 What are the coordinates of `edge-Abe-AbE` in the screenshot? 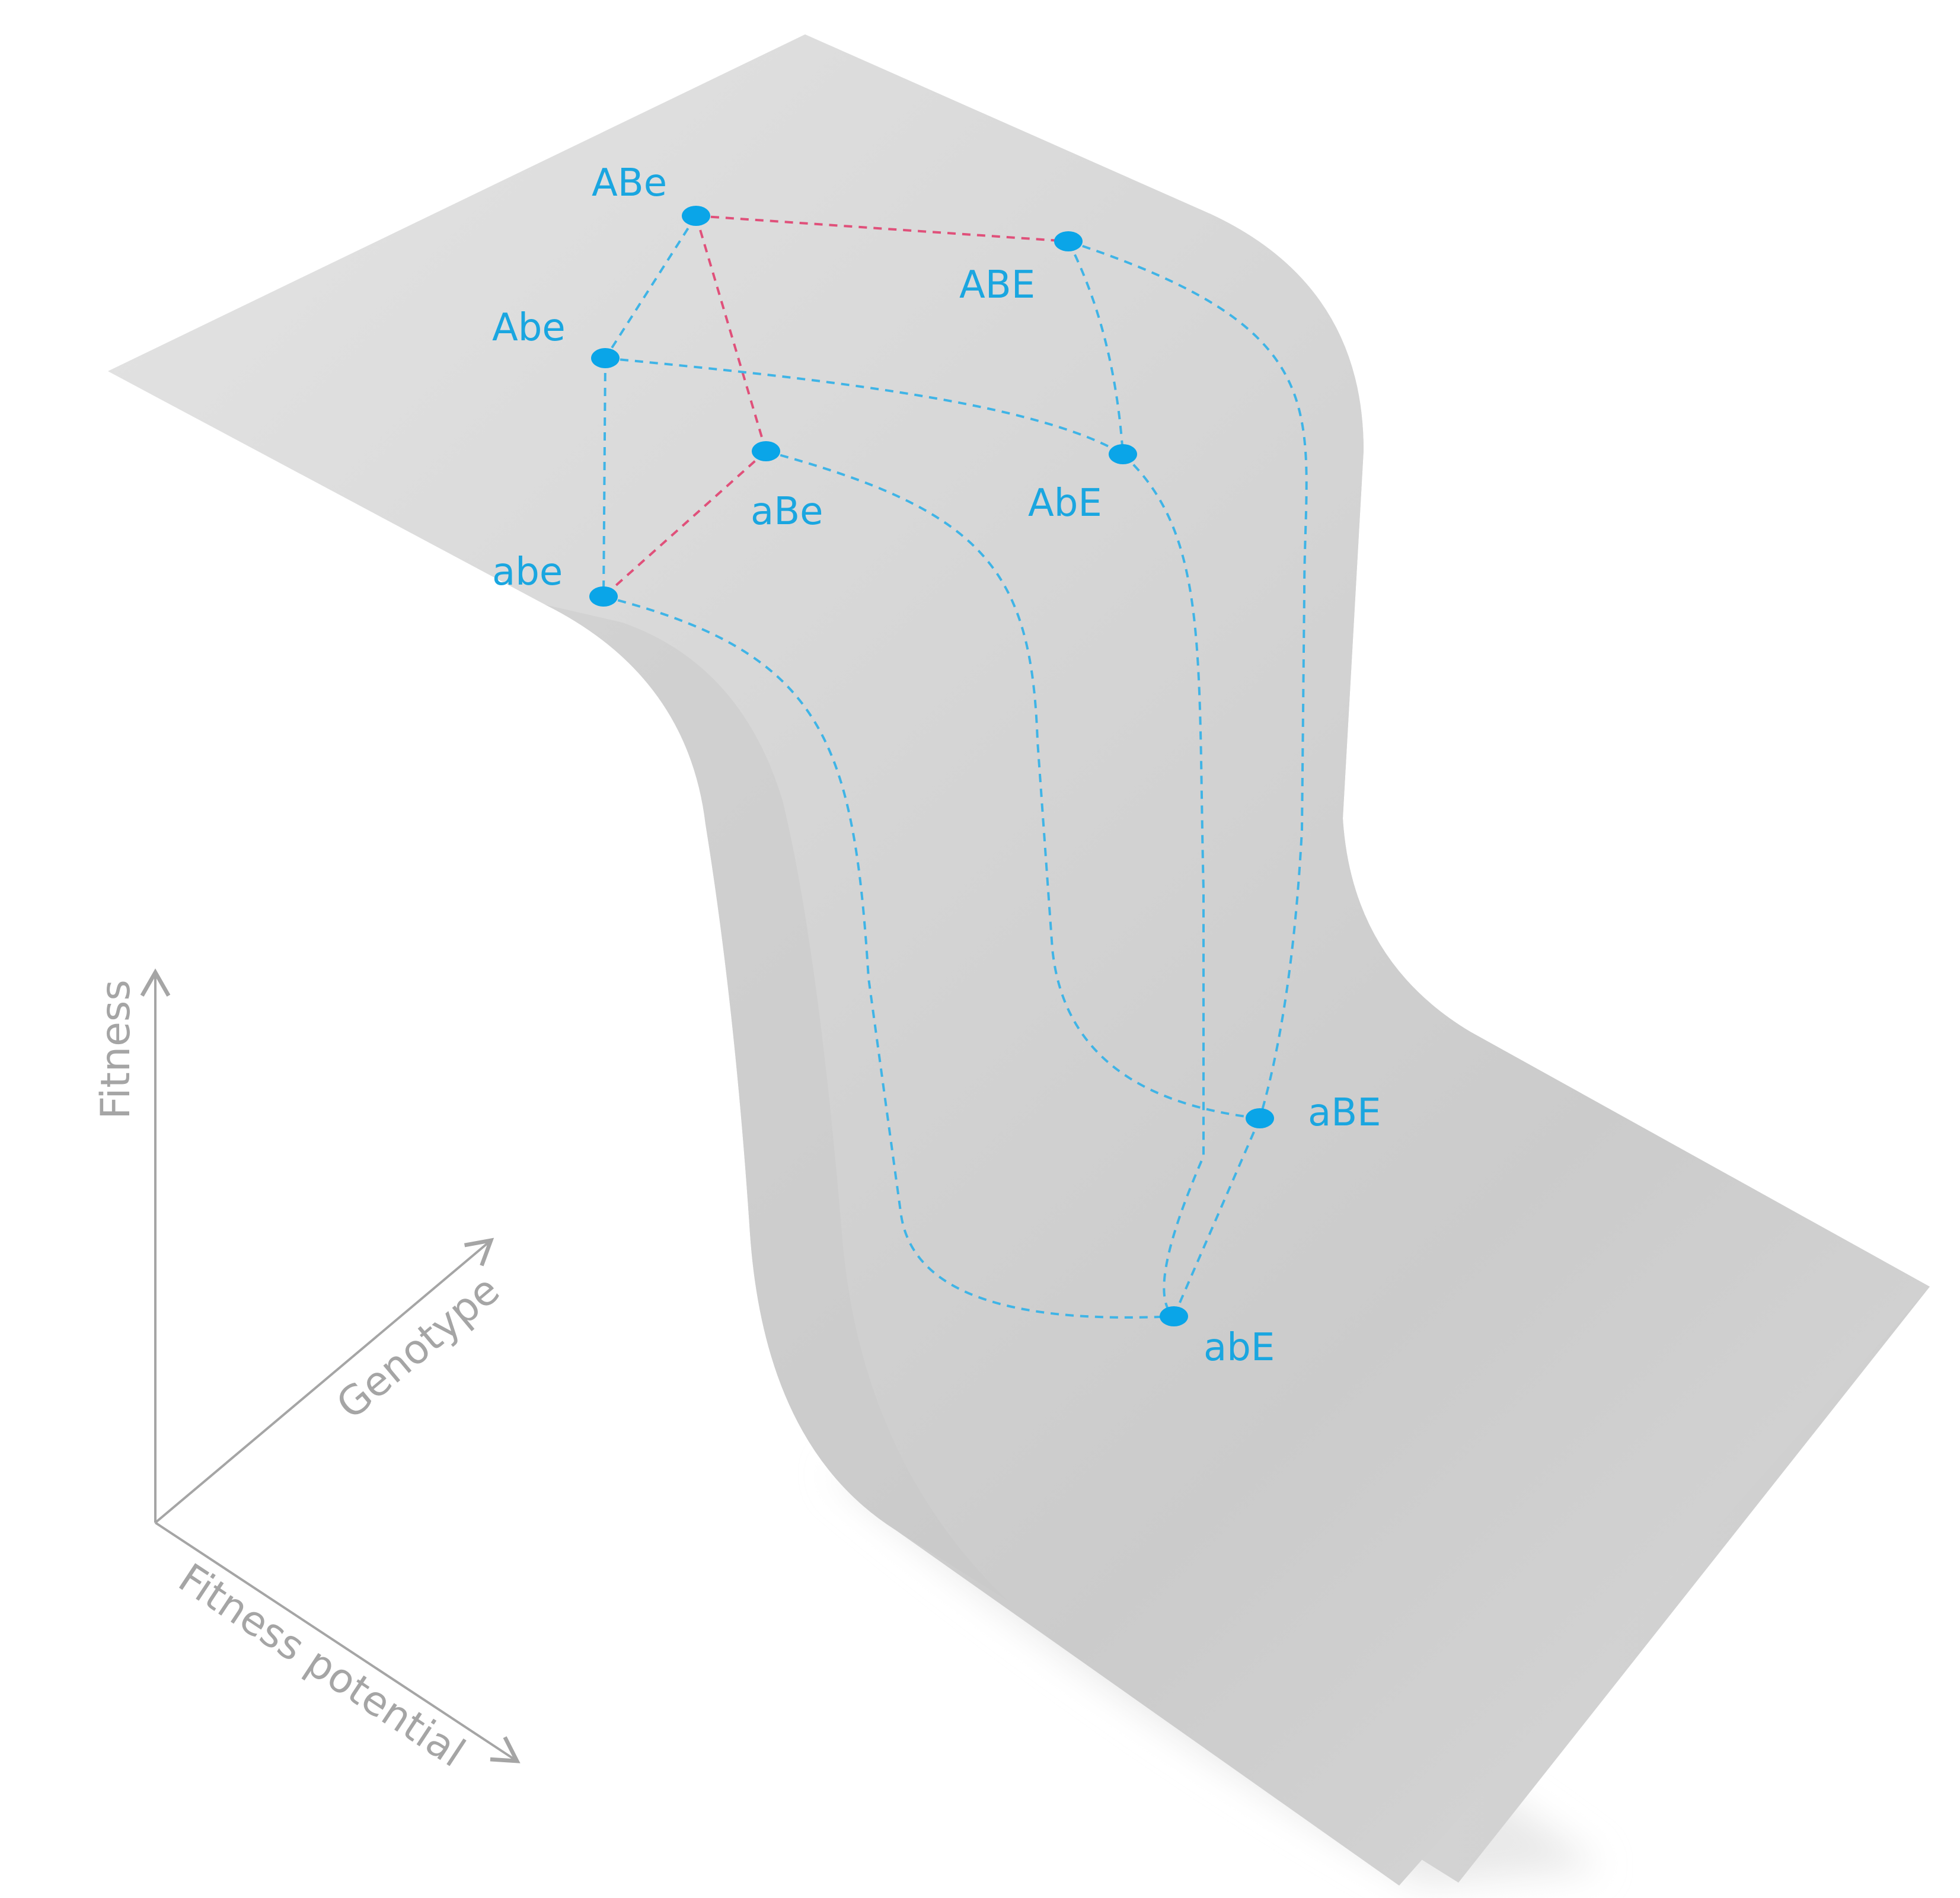 It's located at (864, 406).